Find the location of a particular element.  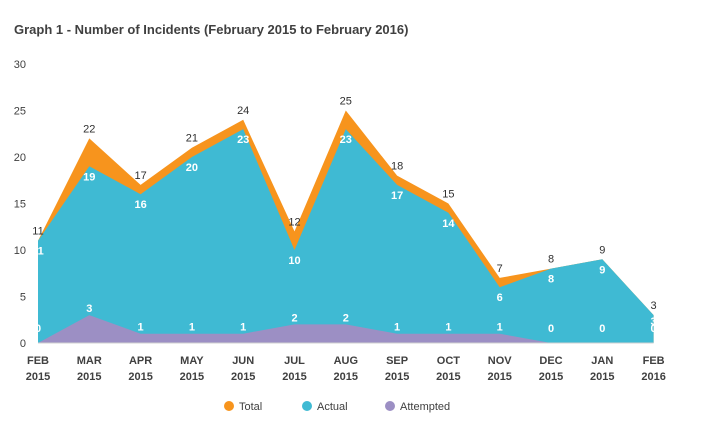

data-label-total: 25 is located at coordinates (346, 102).